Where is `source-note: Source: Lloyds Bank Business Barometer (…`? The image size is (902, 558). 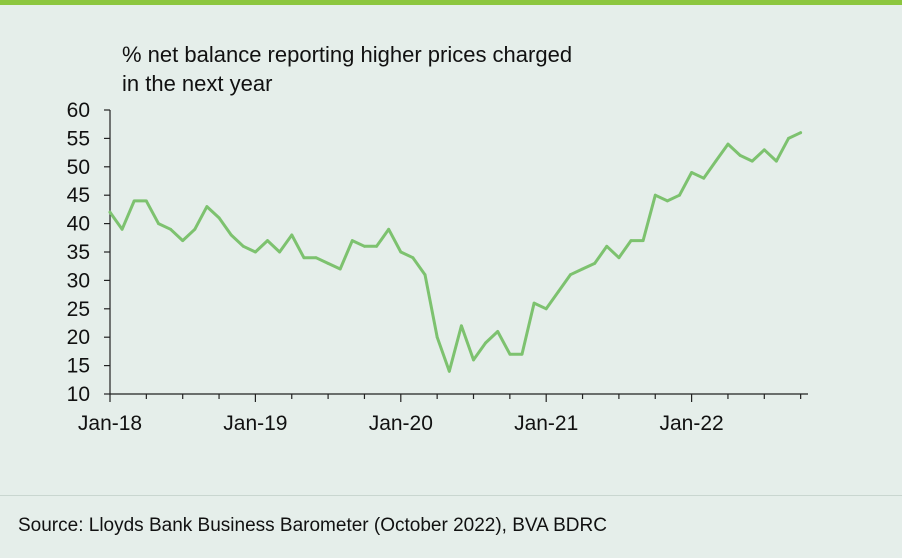
source-note: Source: Lloyds Bank Business Barometer (… is located at coordinates (312, 525).